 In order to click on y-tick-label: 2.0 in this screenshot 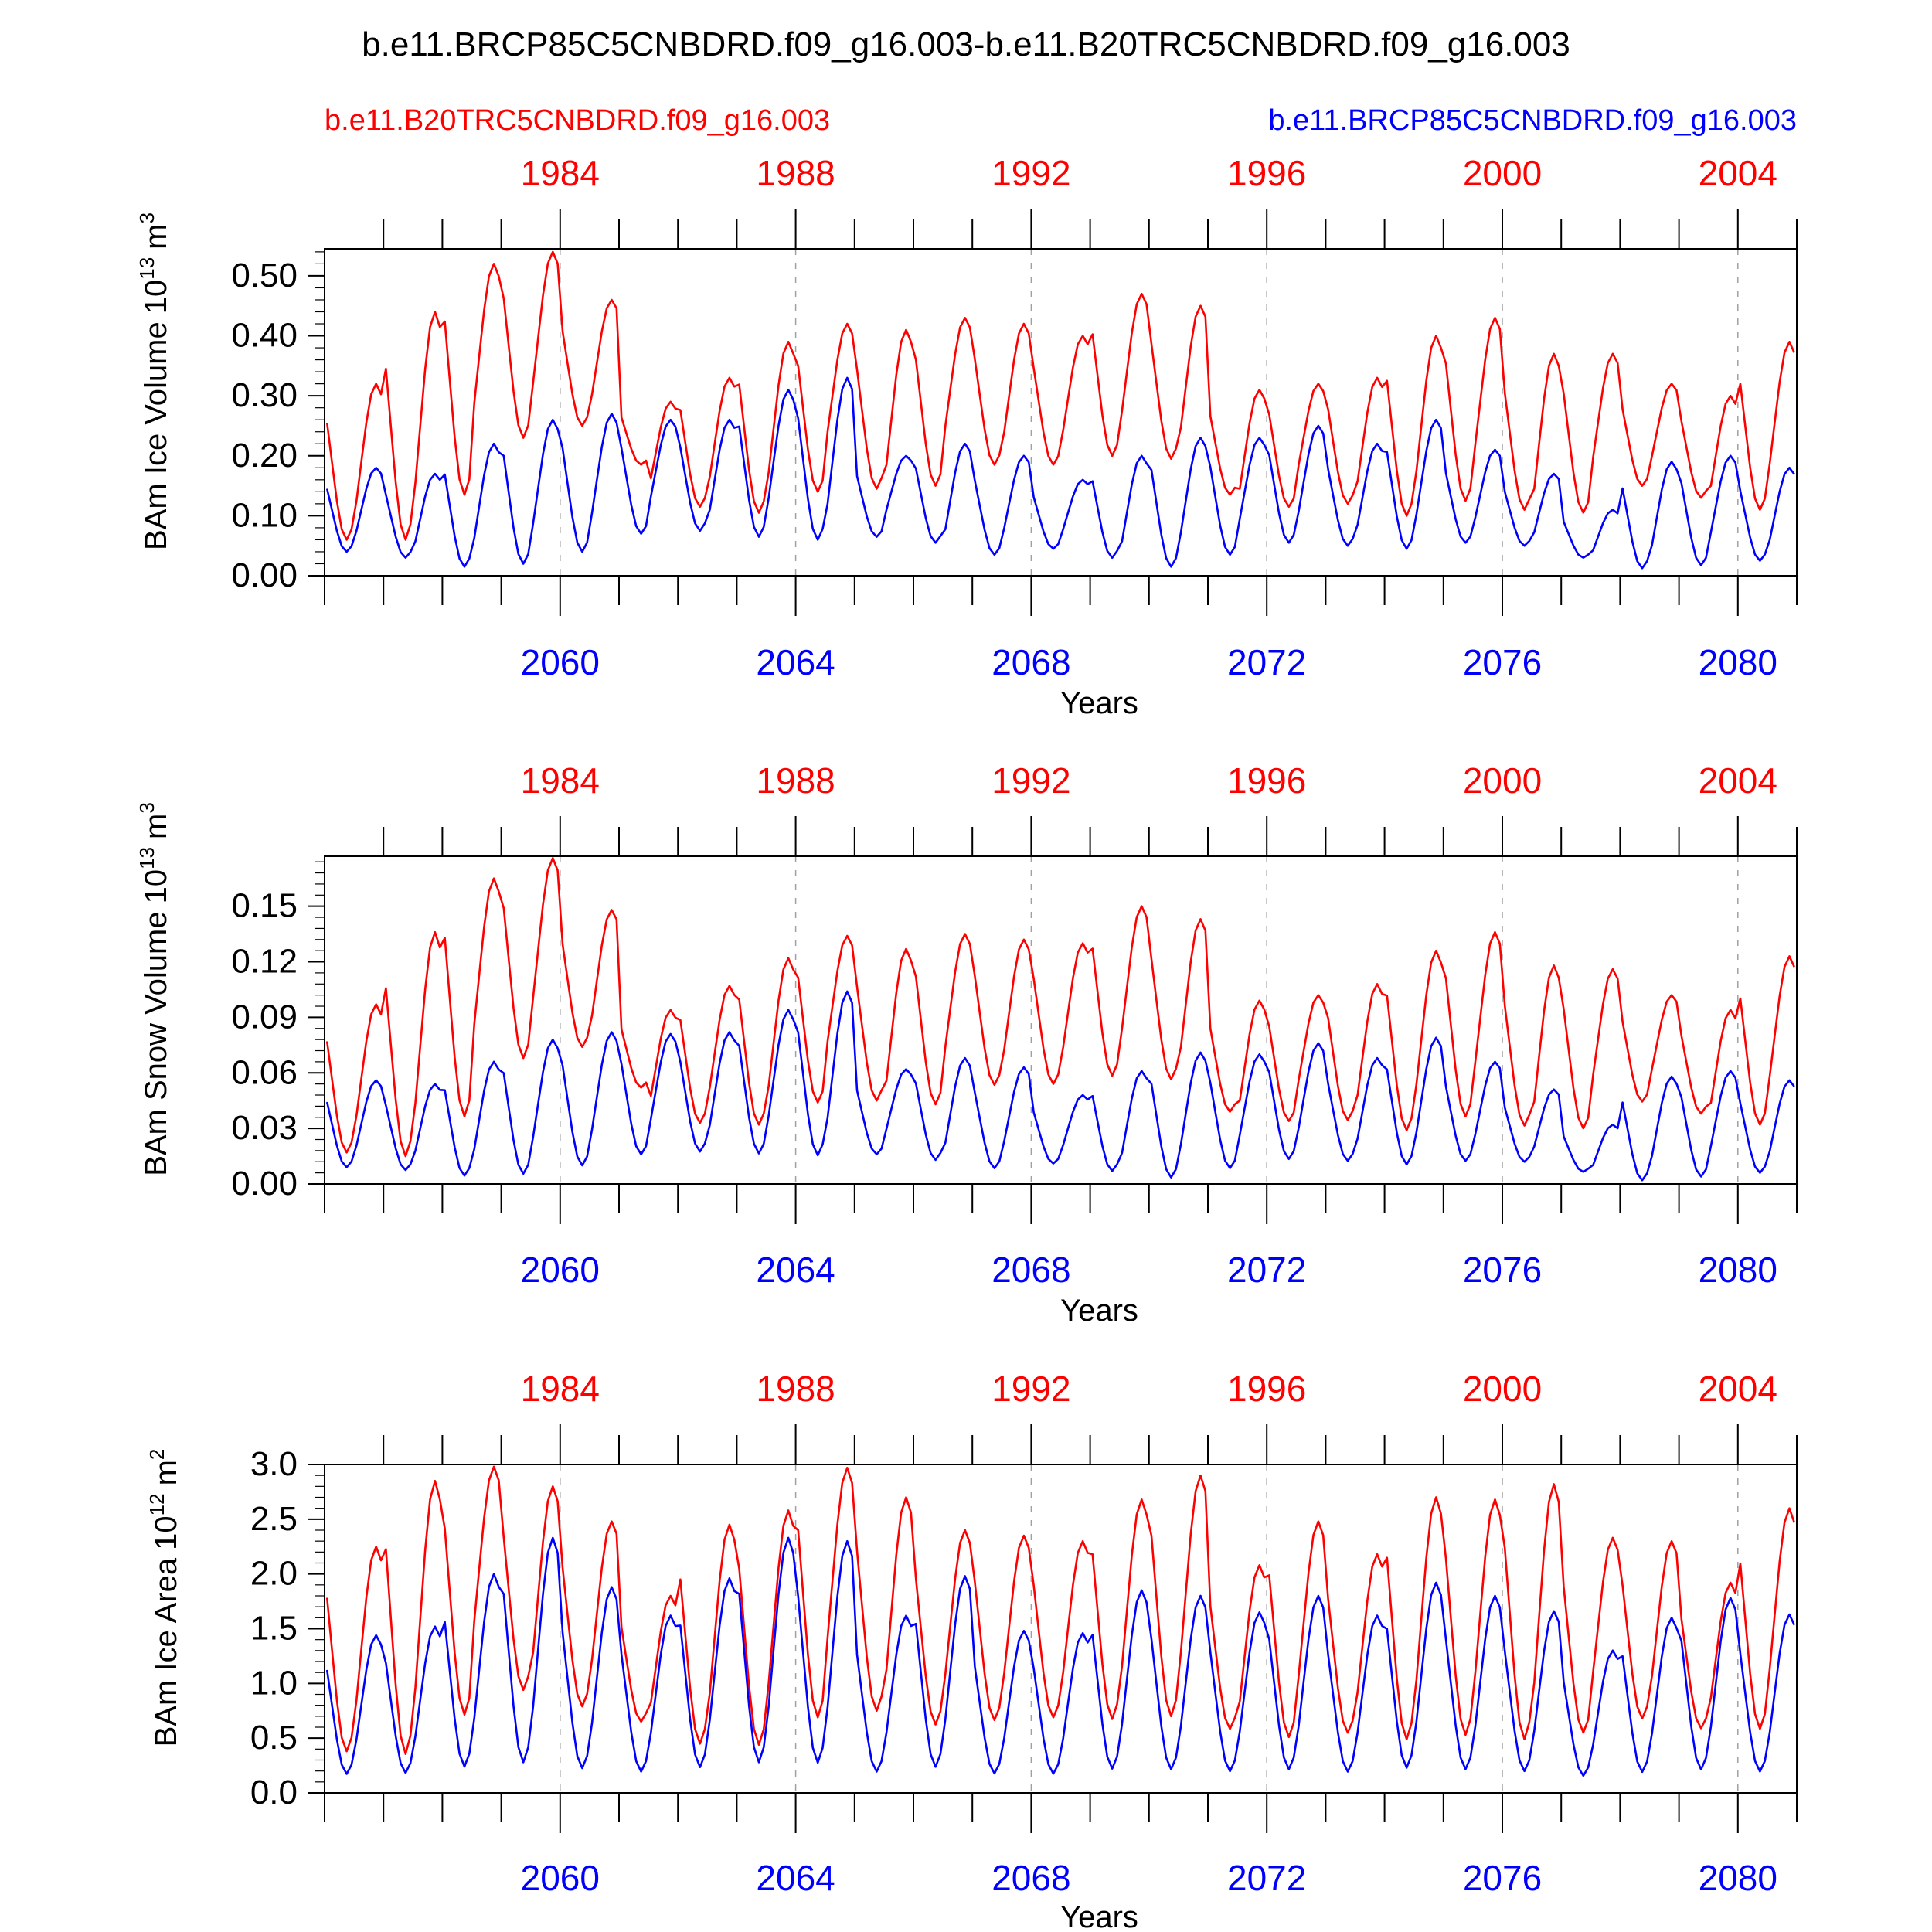, I will do `click(274, 1574)`.